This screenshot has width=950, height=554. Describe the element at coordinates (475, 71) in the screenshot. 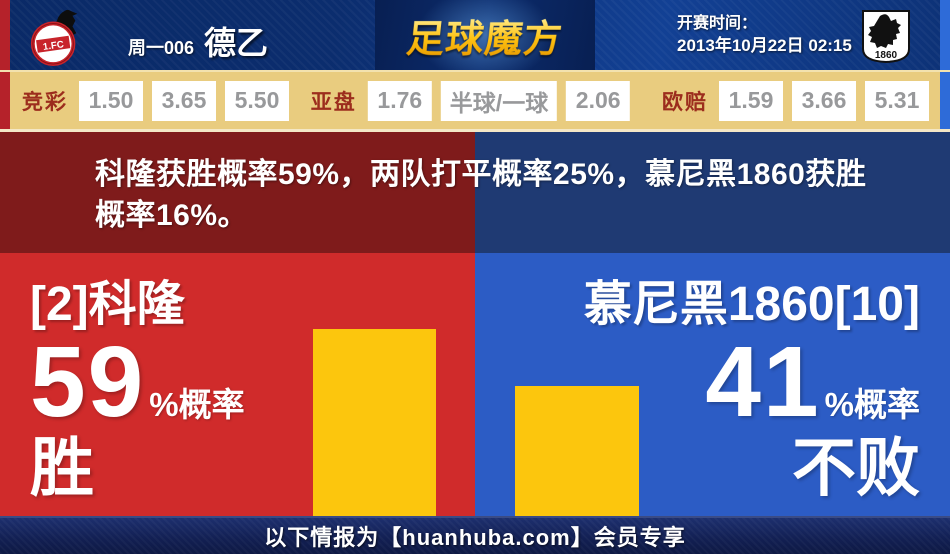

I see `header-divider` at that location.